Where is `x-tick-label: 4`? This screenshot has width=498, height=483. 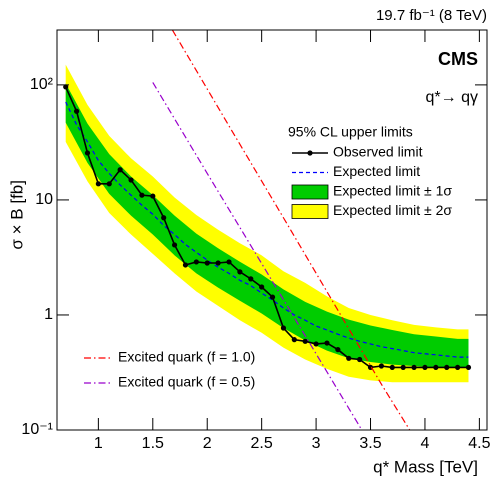 x-tick-label: 4 is located at coordinates (424, 443).